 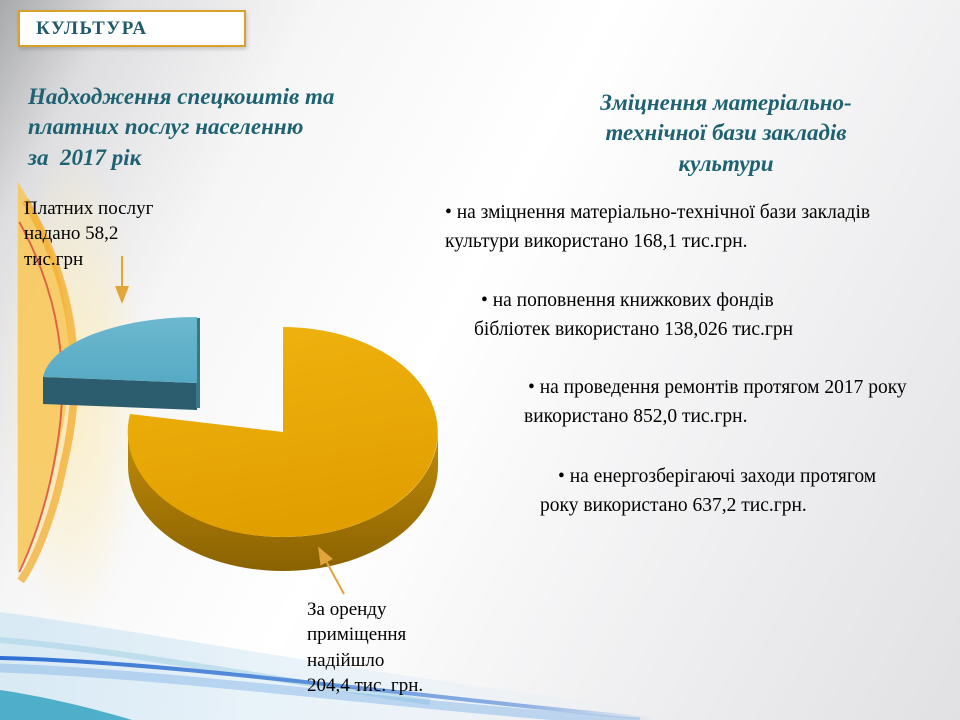 What do you see at coordinates (166, 127) in the screenshot?
I see `left-heading-line: платних послуг населенню` at bounding box center [166, 127].